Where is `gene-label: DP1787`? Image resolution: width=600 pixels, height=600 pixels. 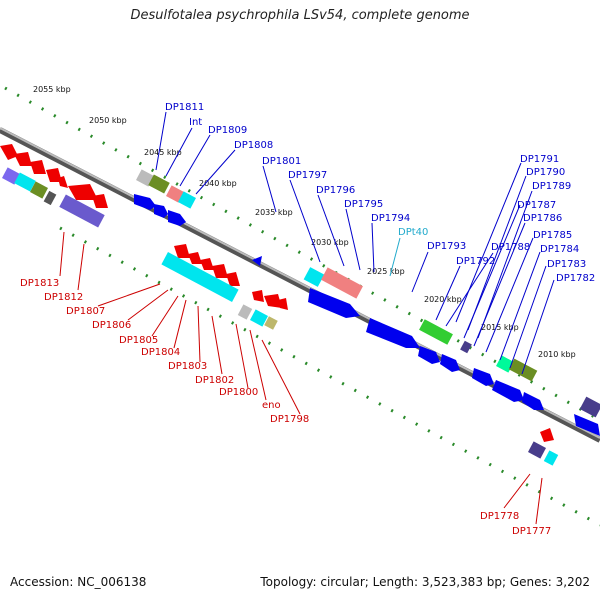
gene-label: DP1787 is located at coordinates (536, 205).